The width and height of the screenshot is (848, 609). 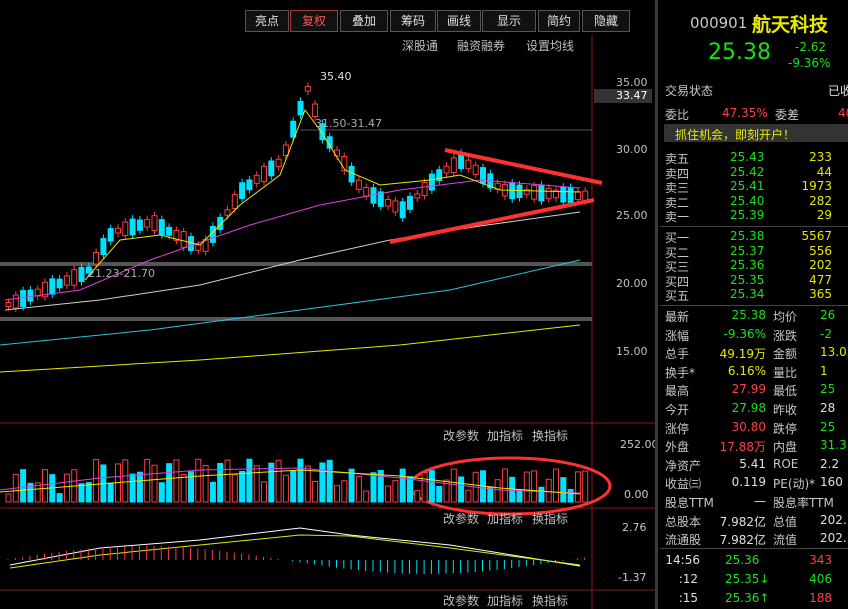 I want to click on toolbar-button: 叠加, so click(x=364, y=21).